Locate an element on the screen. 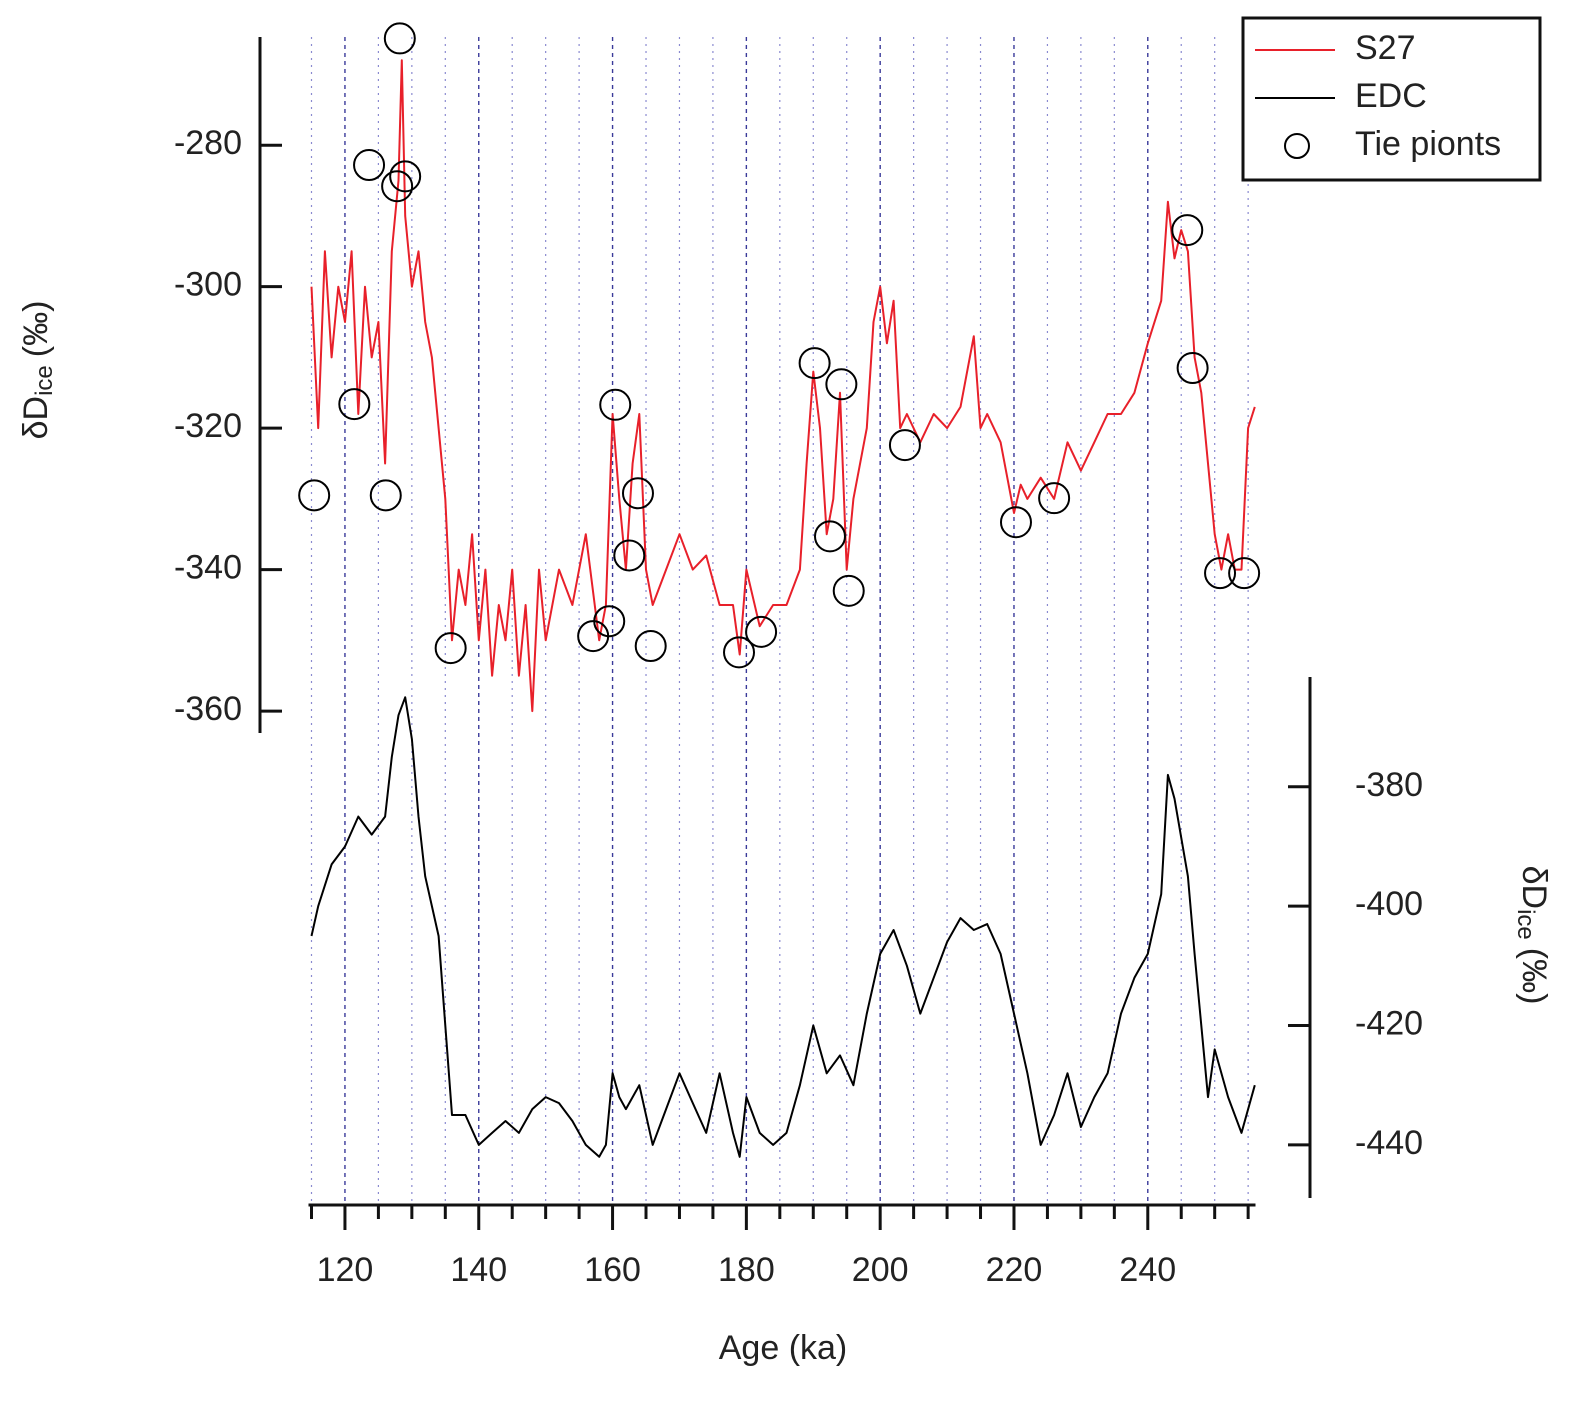 This screenshot has height=1413, width=1591. y2-label-unit: (‰) is located at coordinates (1534, 976).